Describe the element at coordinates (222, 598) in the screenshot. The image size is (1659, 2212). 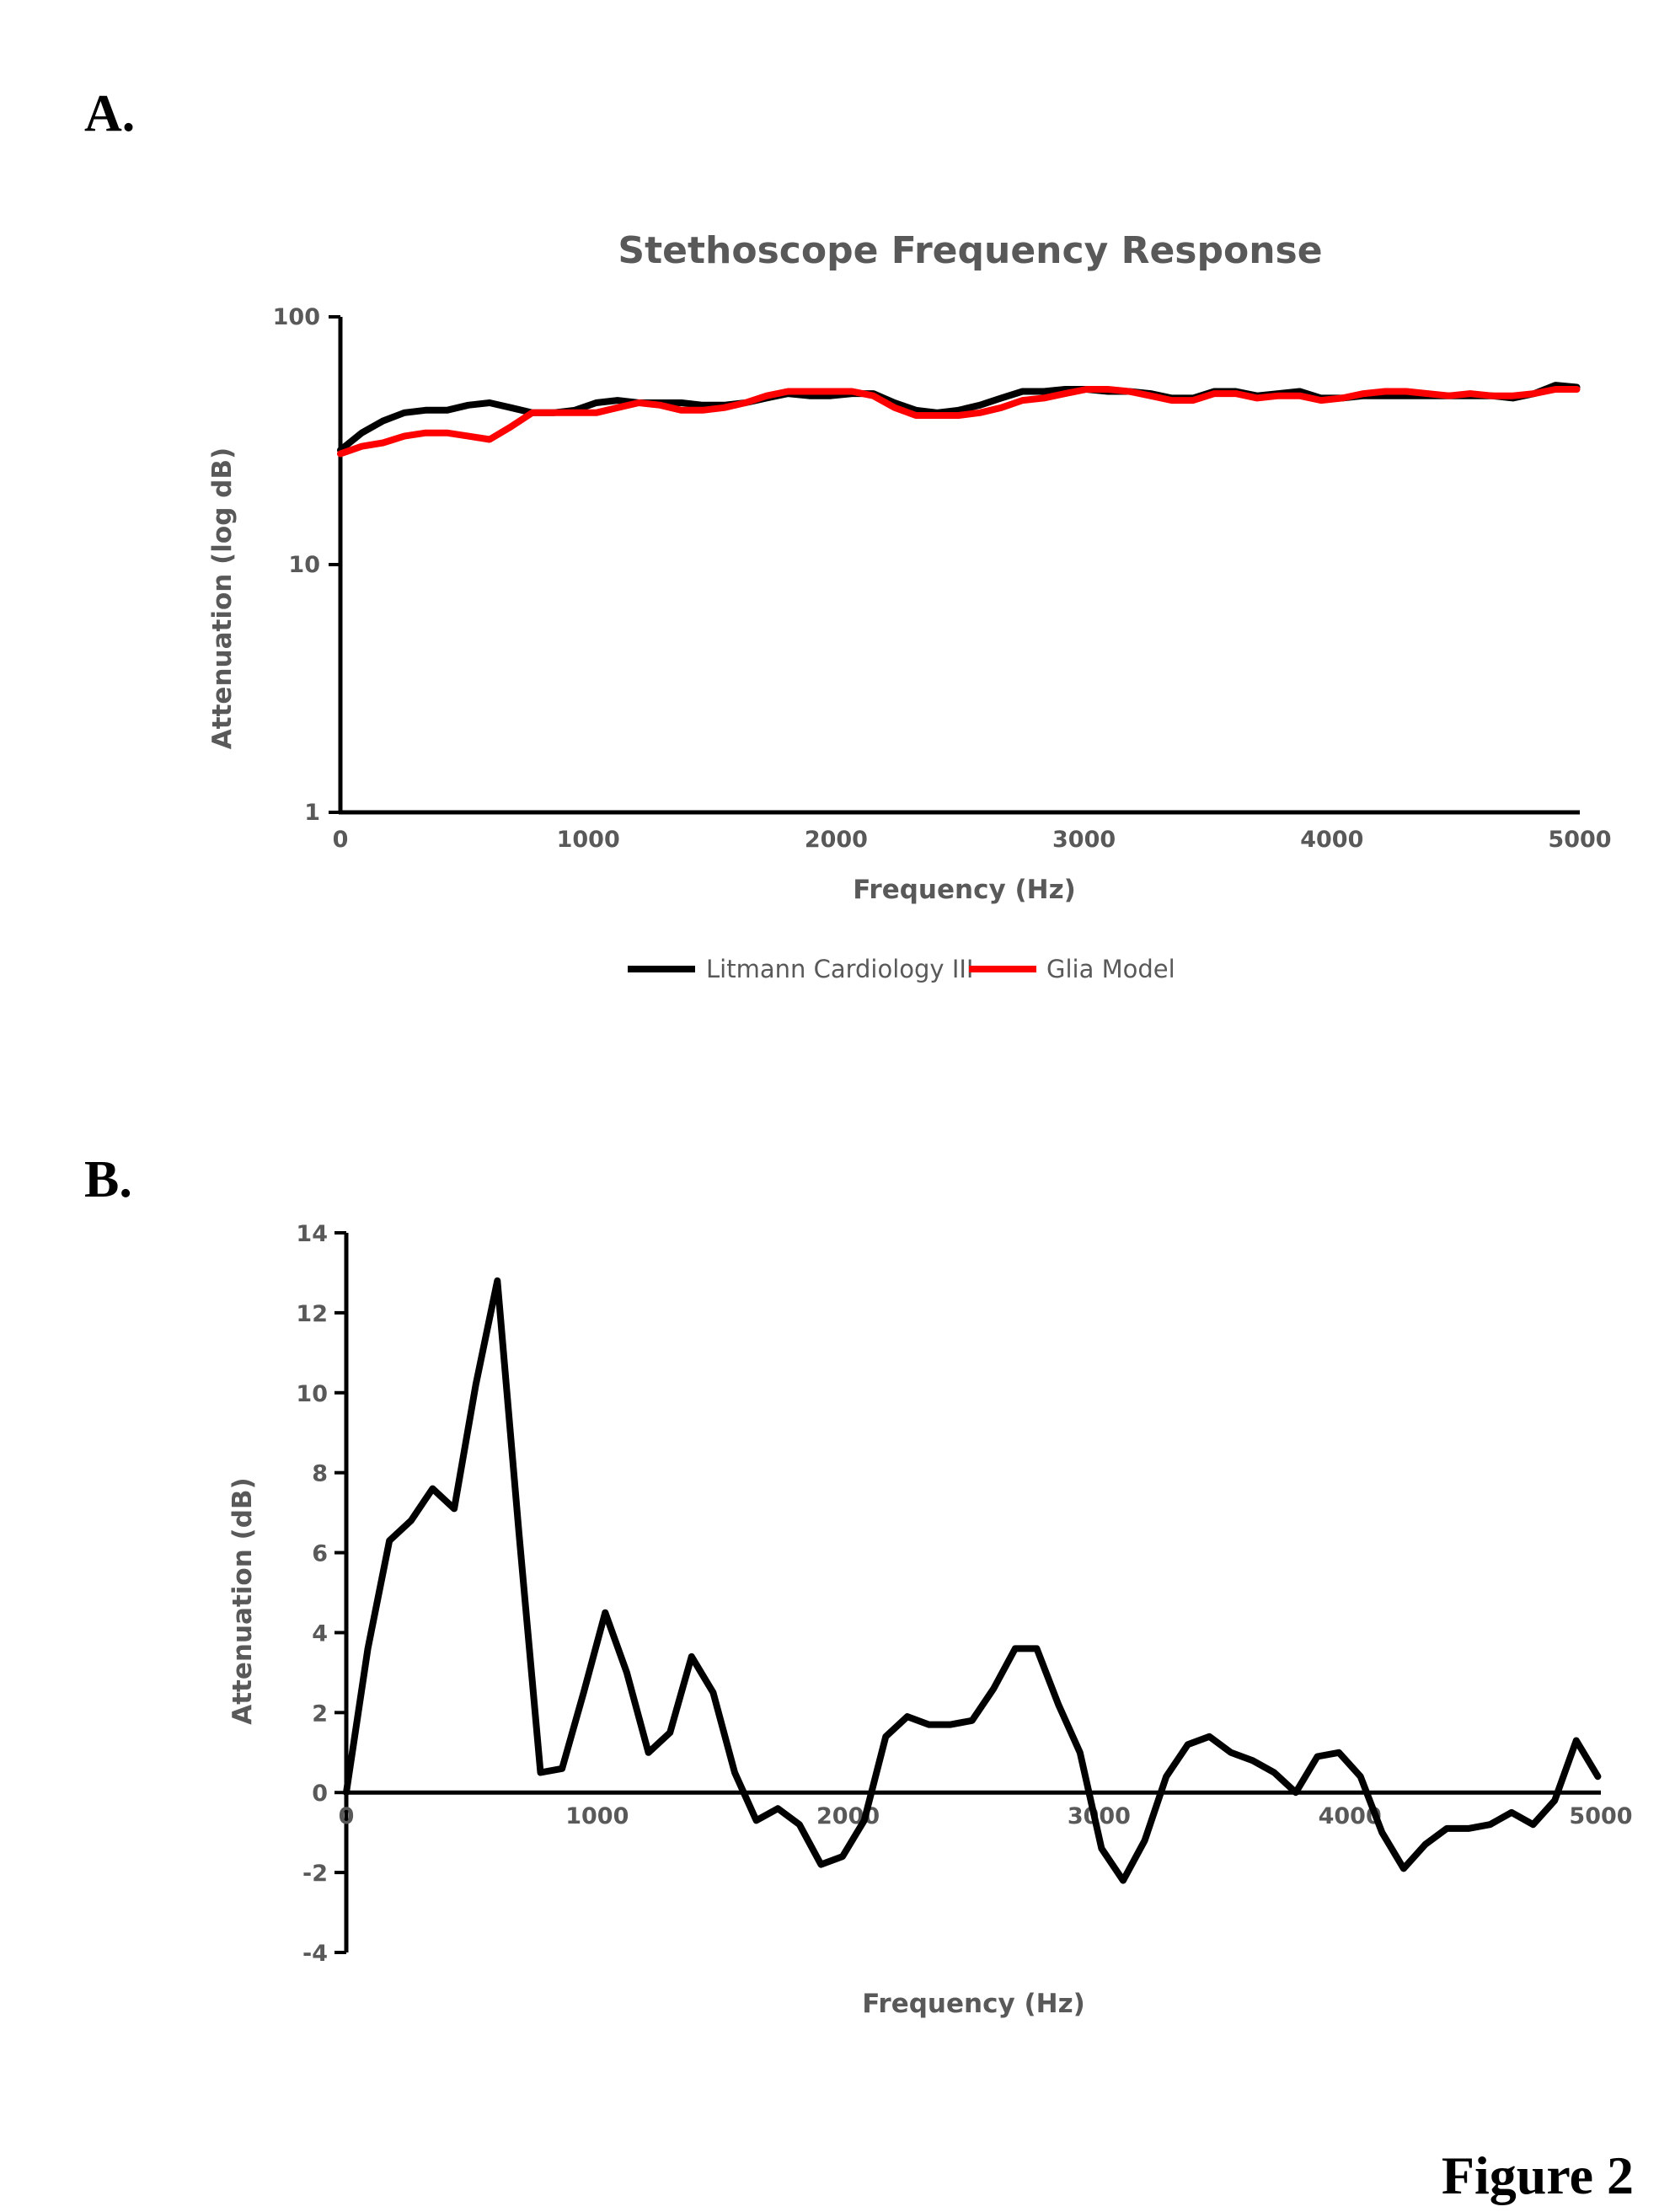
I see `chart-a-y-axis-label: Attenuation (log dB)` at that location.